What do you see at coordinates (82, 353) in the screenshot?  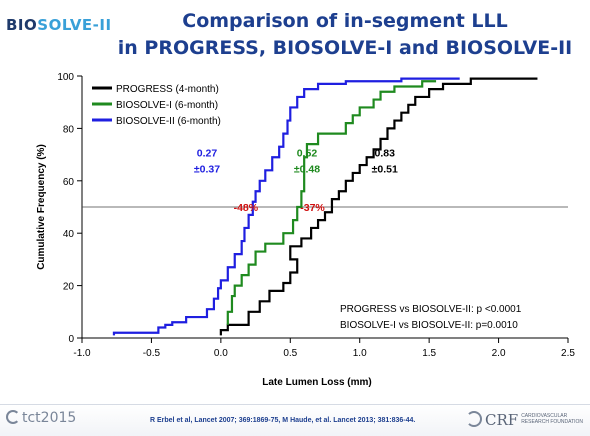 I see `x-tick-label: -1.0` at bounding box center [82, 353].